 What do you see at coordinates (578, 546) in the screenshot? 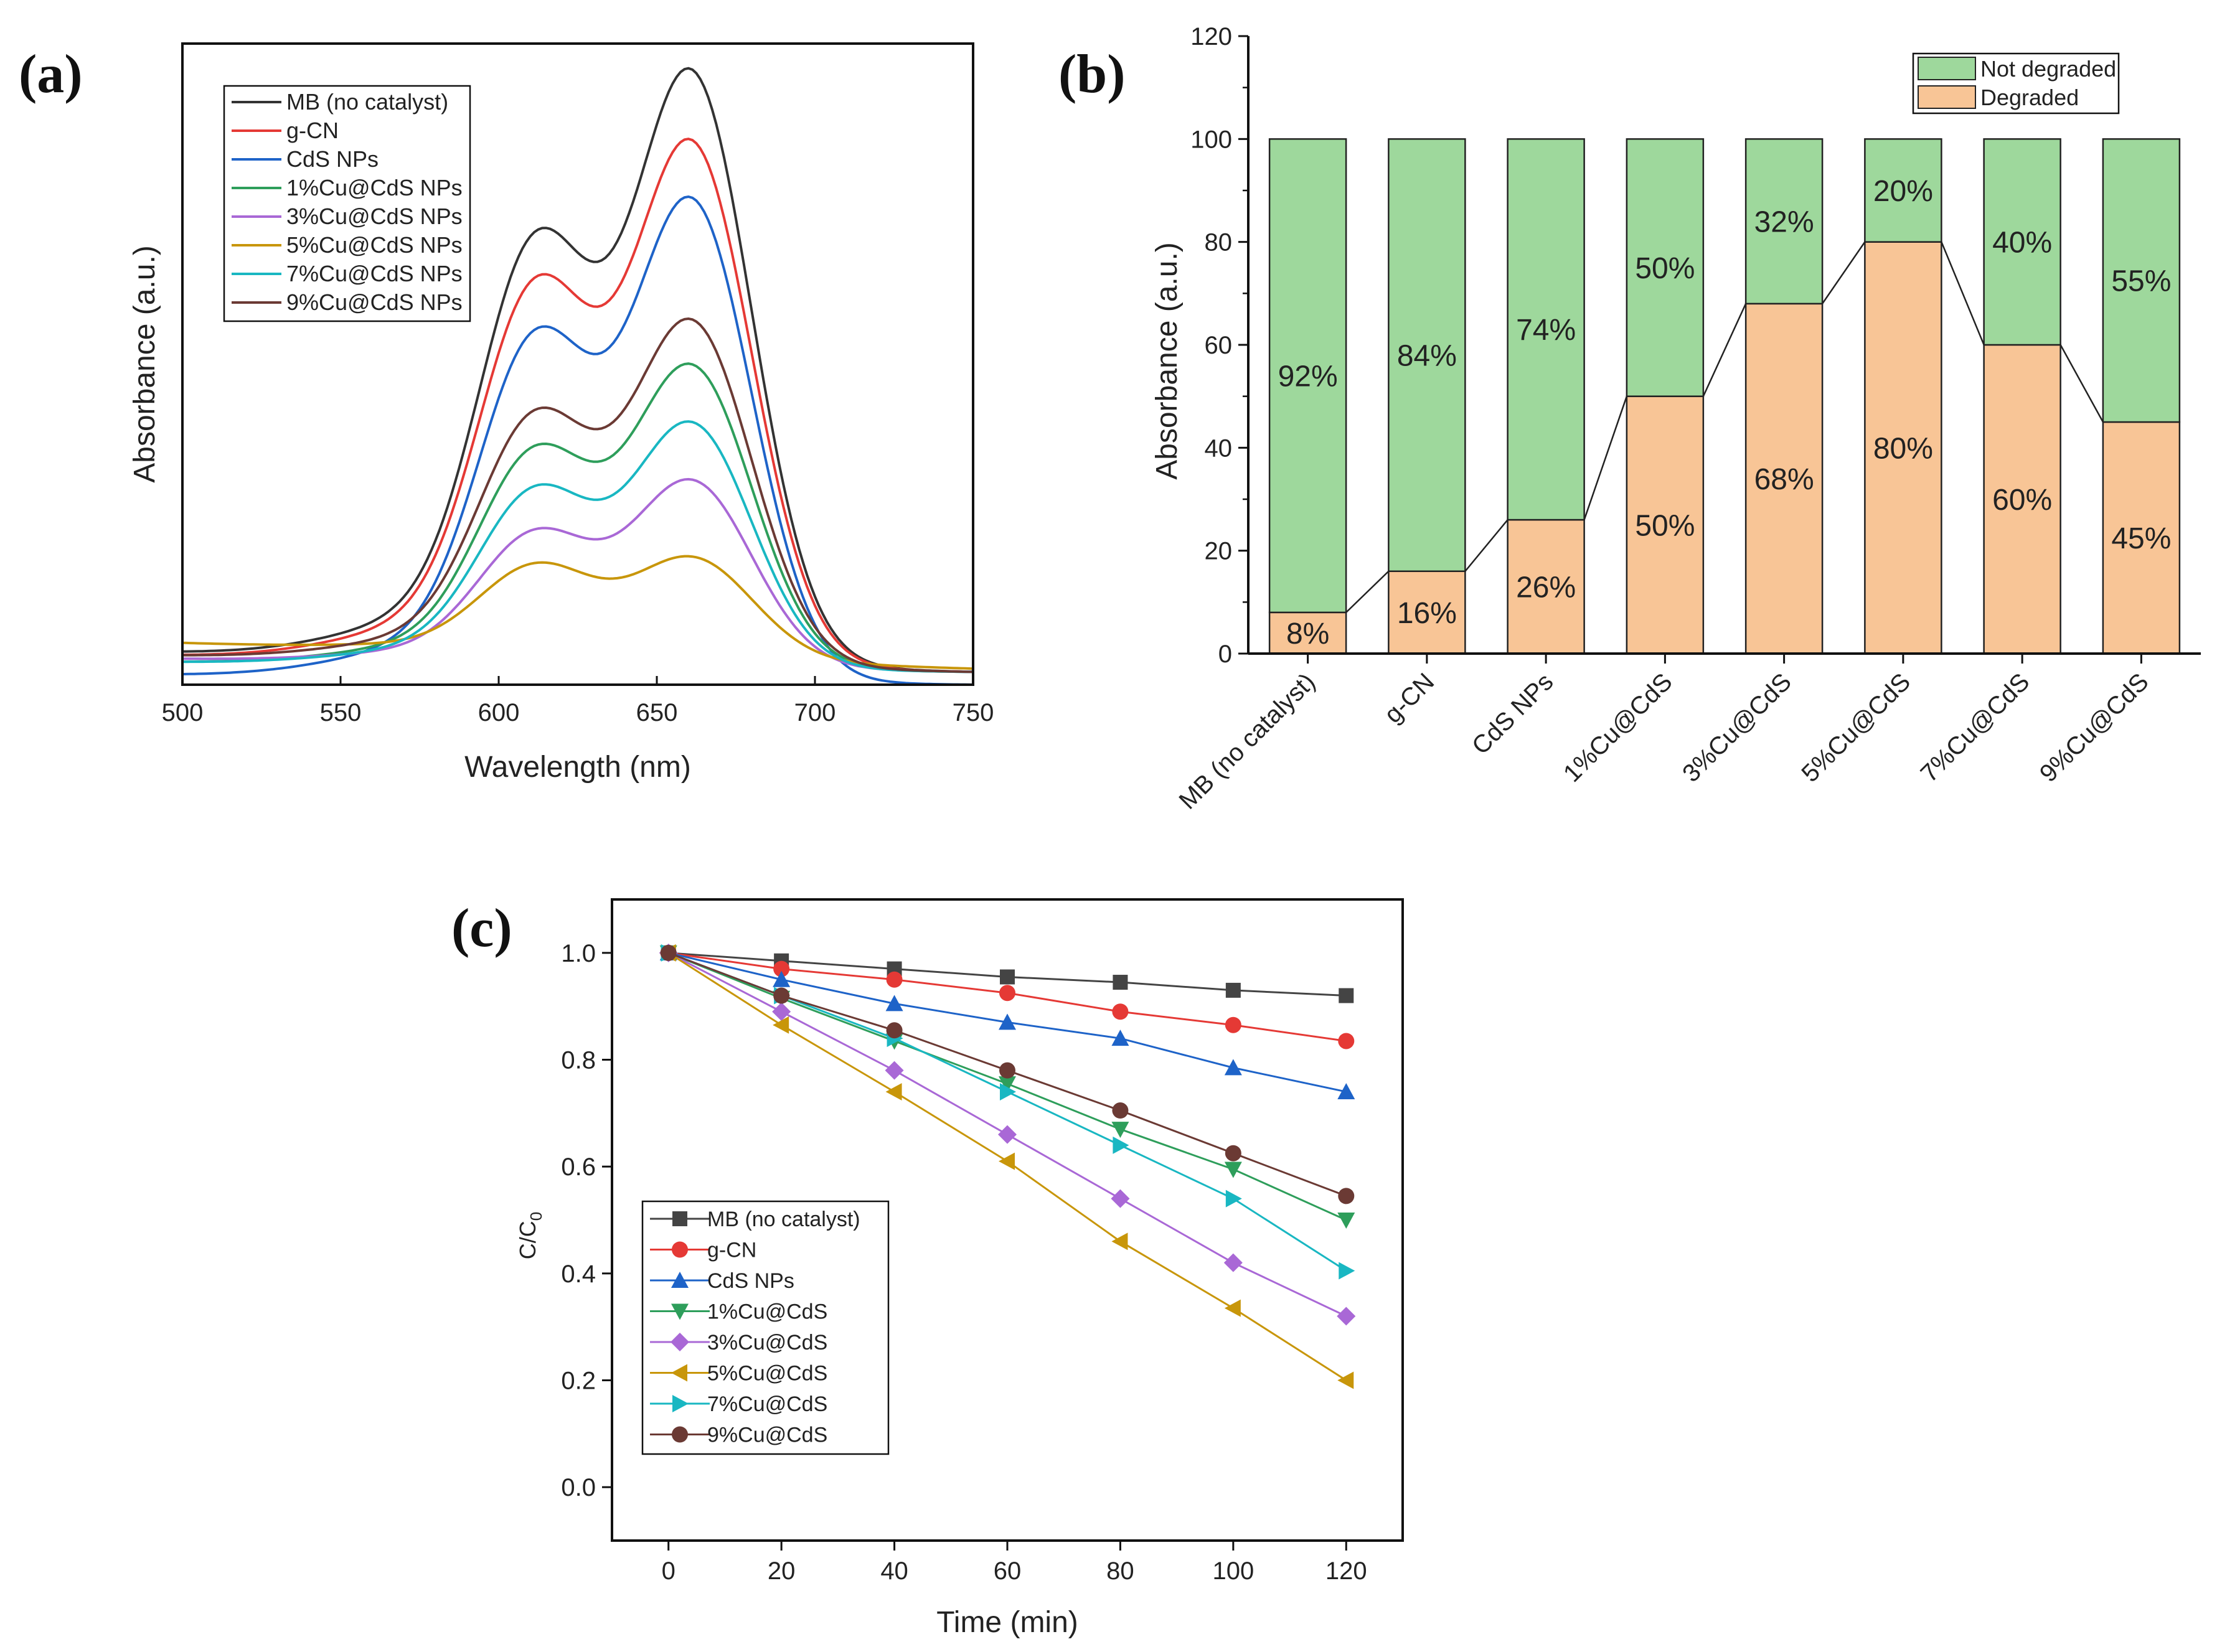
I see `spectrum-line-7-cu-cds-nps` at bounding box center [578, 546].